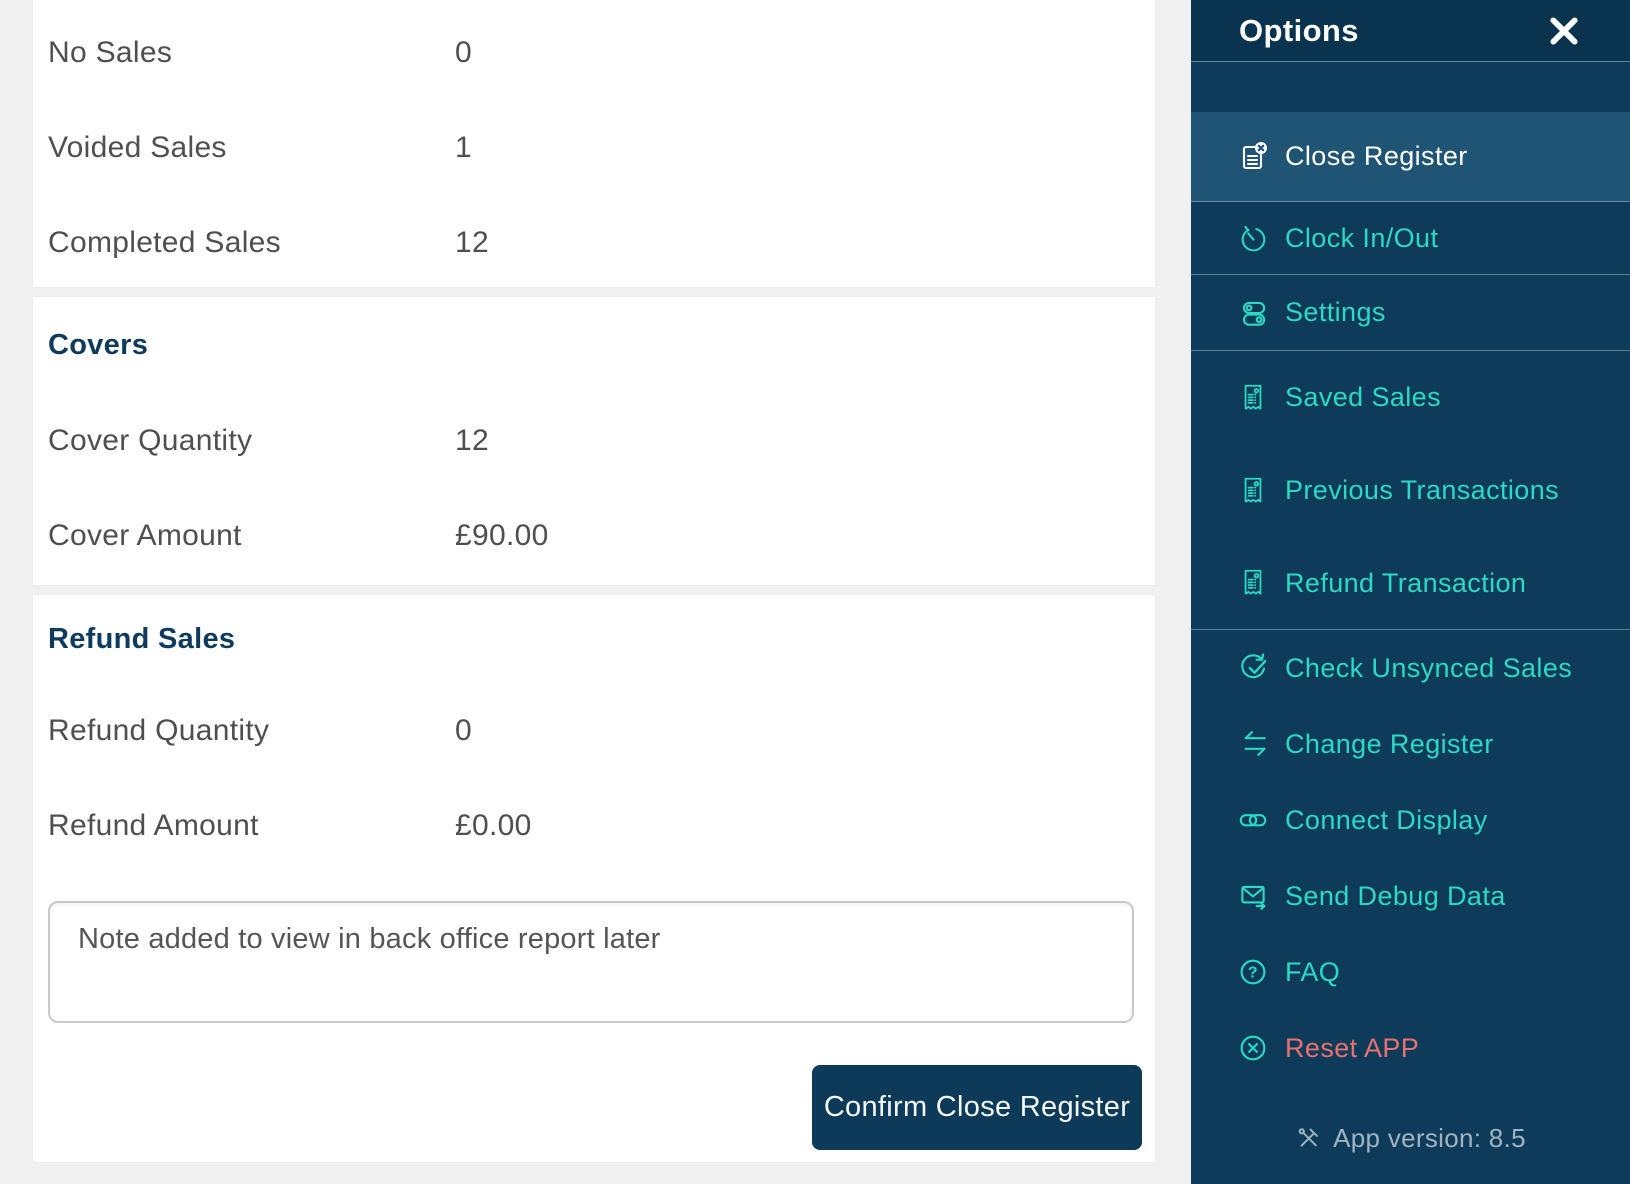 This screenshot has height=1184, width=1630. I want to click on sidebar-item-reset-app: Reset APP, so click(1410, 1048).